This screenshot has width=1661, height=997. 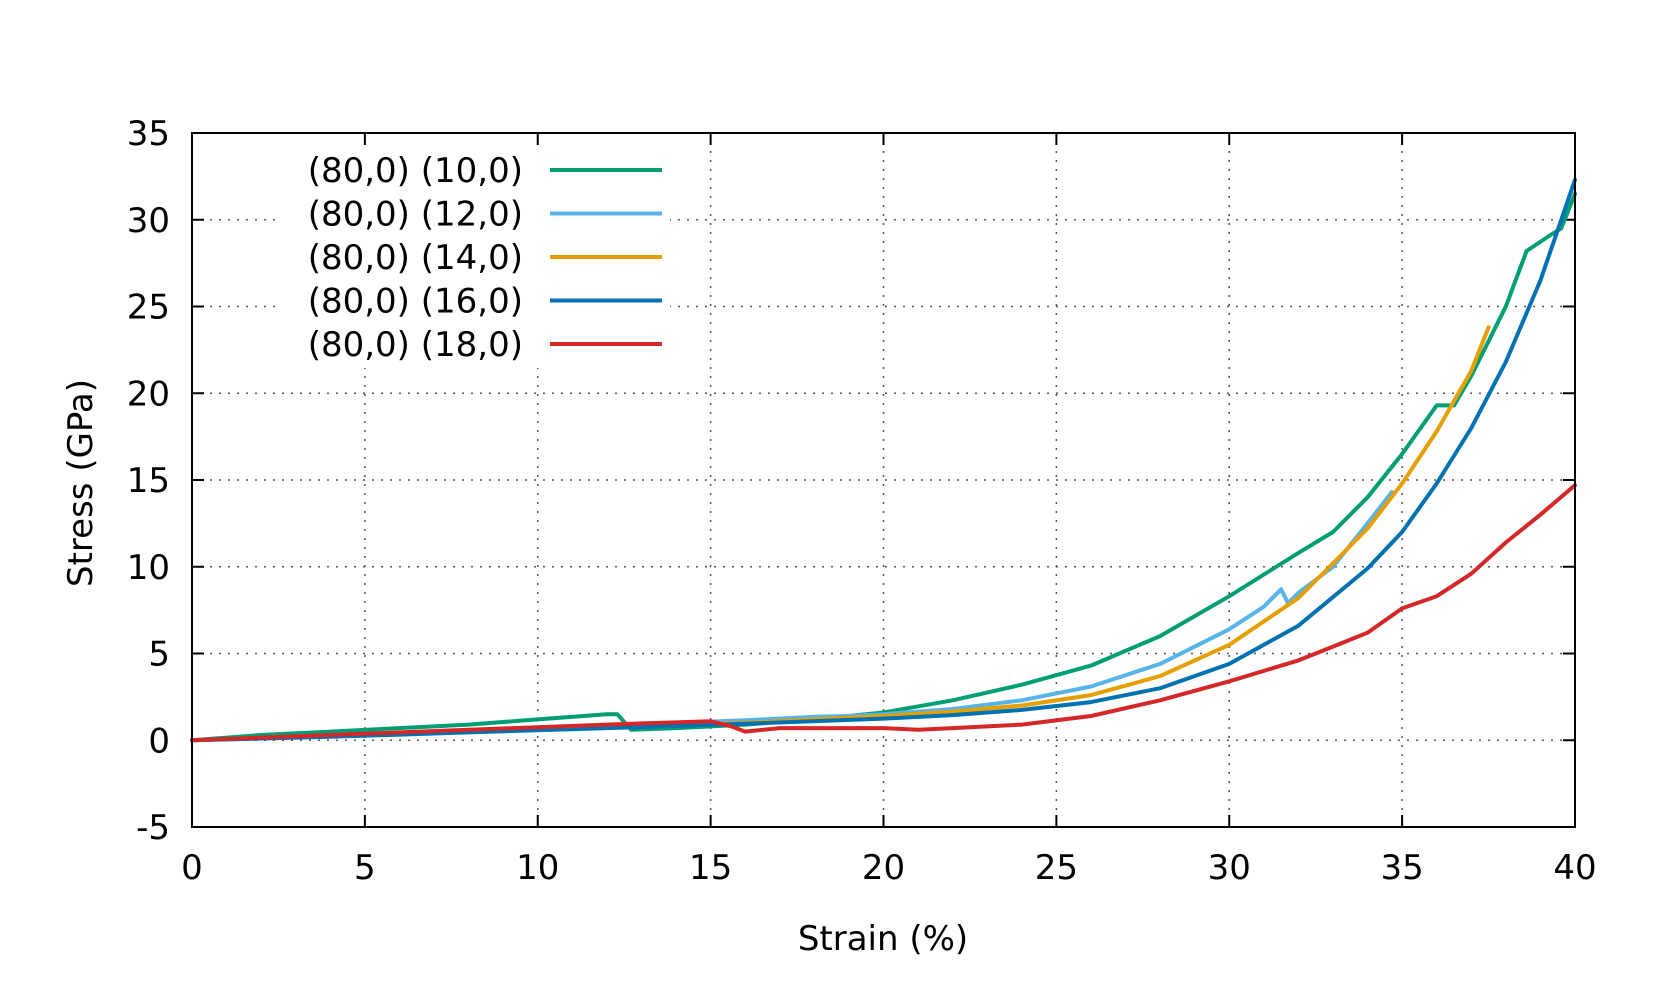 What do you see at coordinates (148, 308) in the screenshot?
I see `y-tick-label: 25` at bounding box center [148, 308].